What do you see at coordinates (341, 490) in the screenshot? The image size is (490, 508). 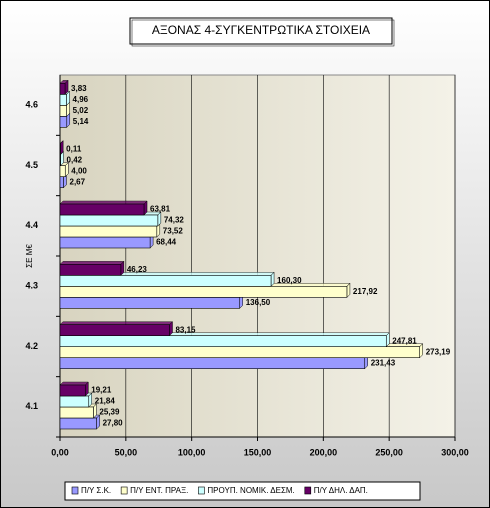 I see `legend-label: Π/Υ ΔΗΛ. ΔΑΠ.` at bounding box center [341, 490].